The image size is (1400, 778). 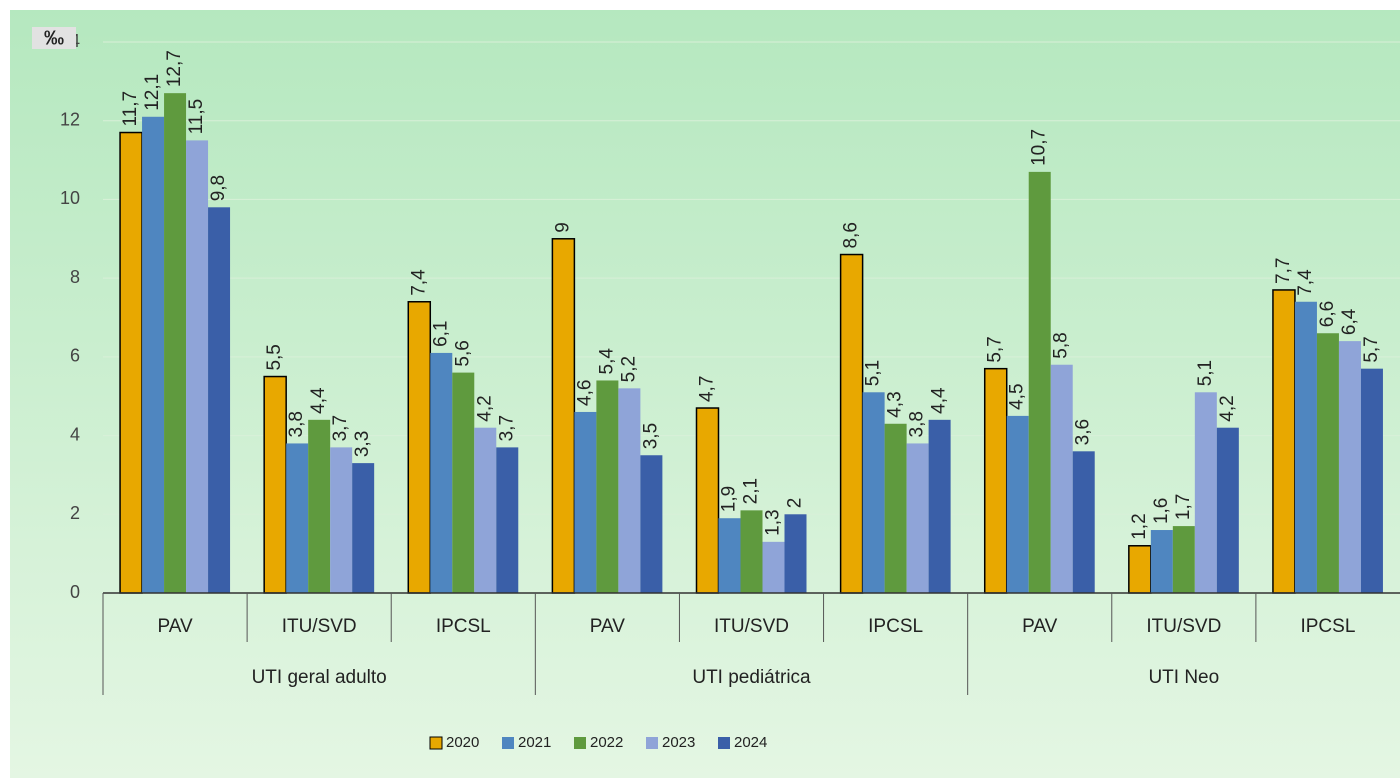 What do you see at coordinates (895, 404) in the screenshot?
I see `data-label: 4,3` at bounding box center [895, 404].